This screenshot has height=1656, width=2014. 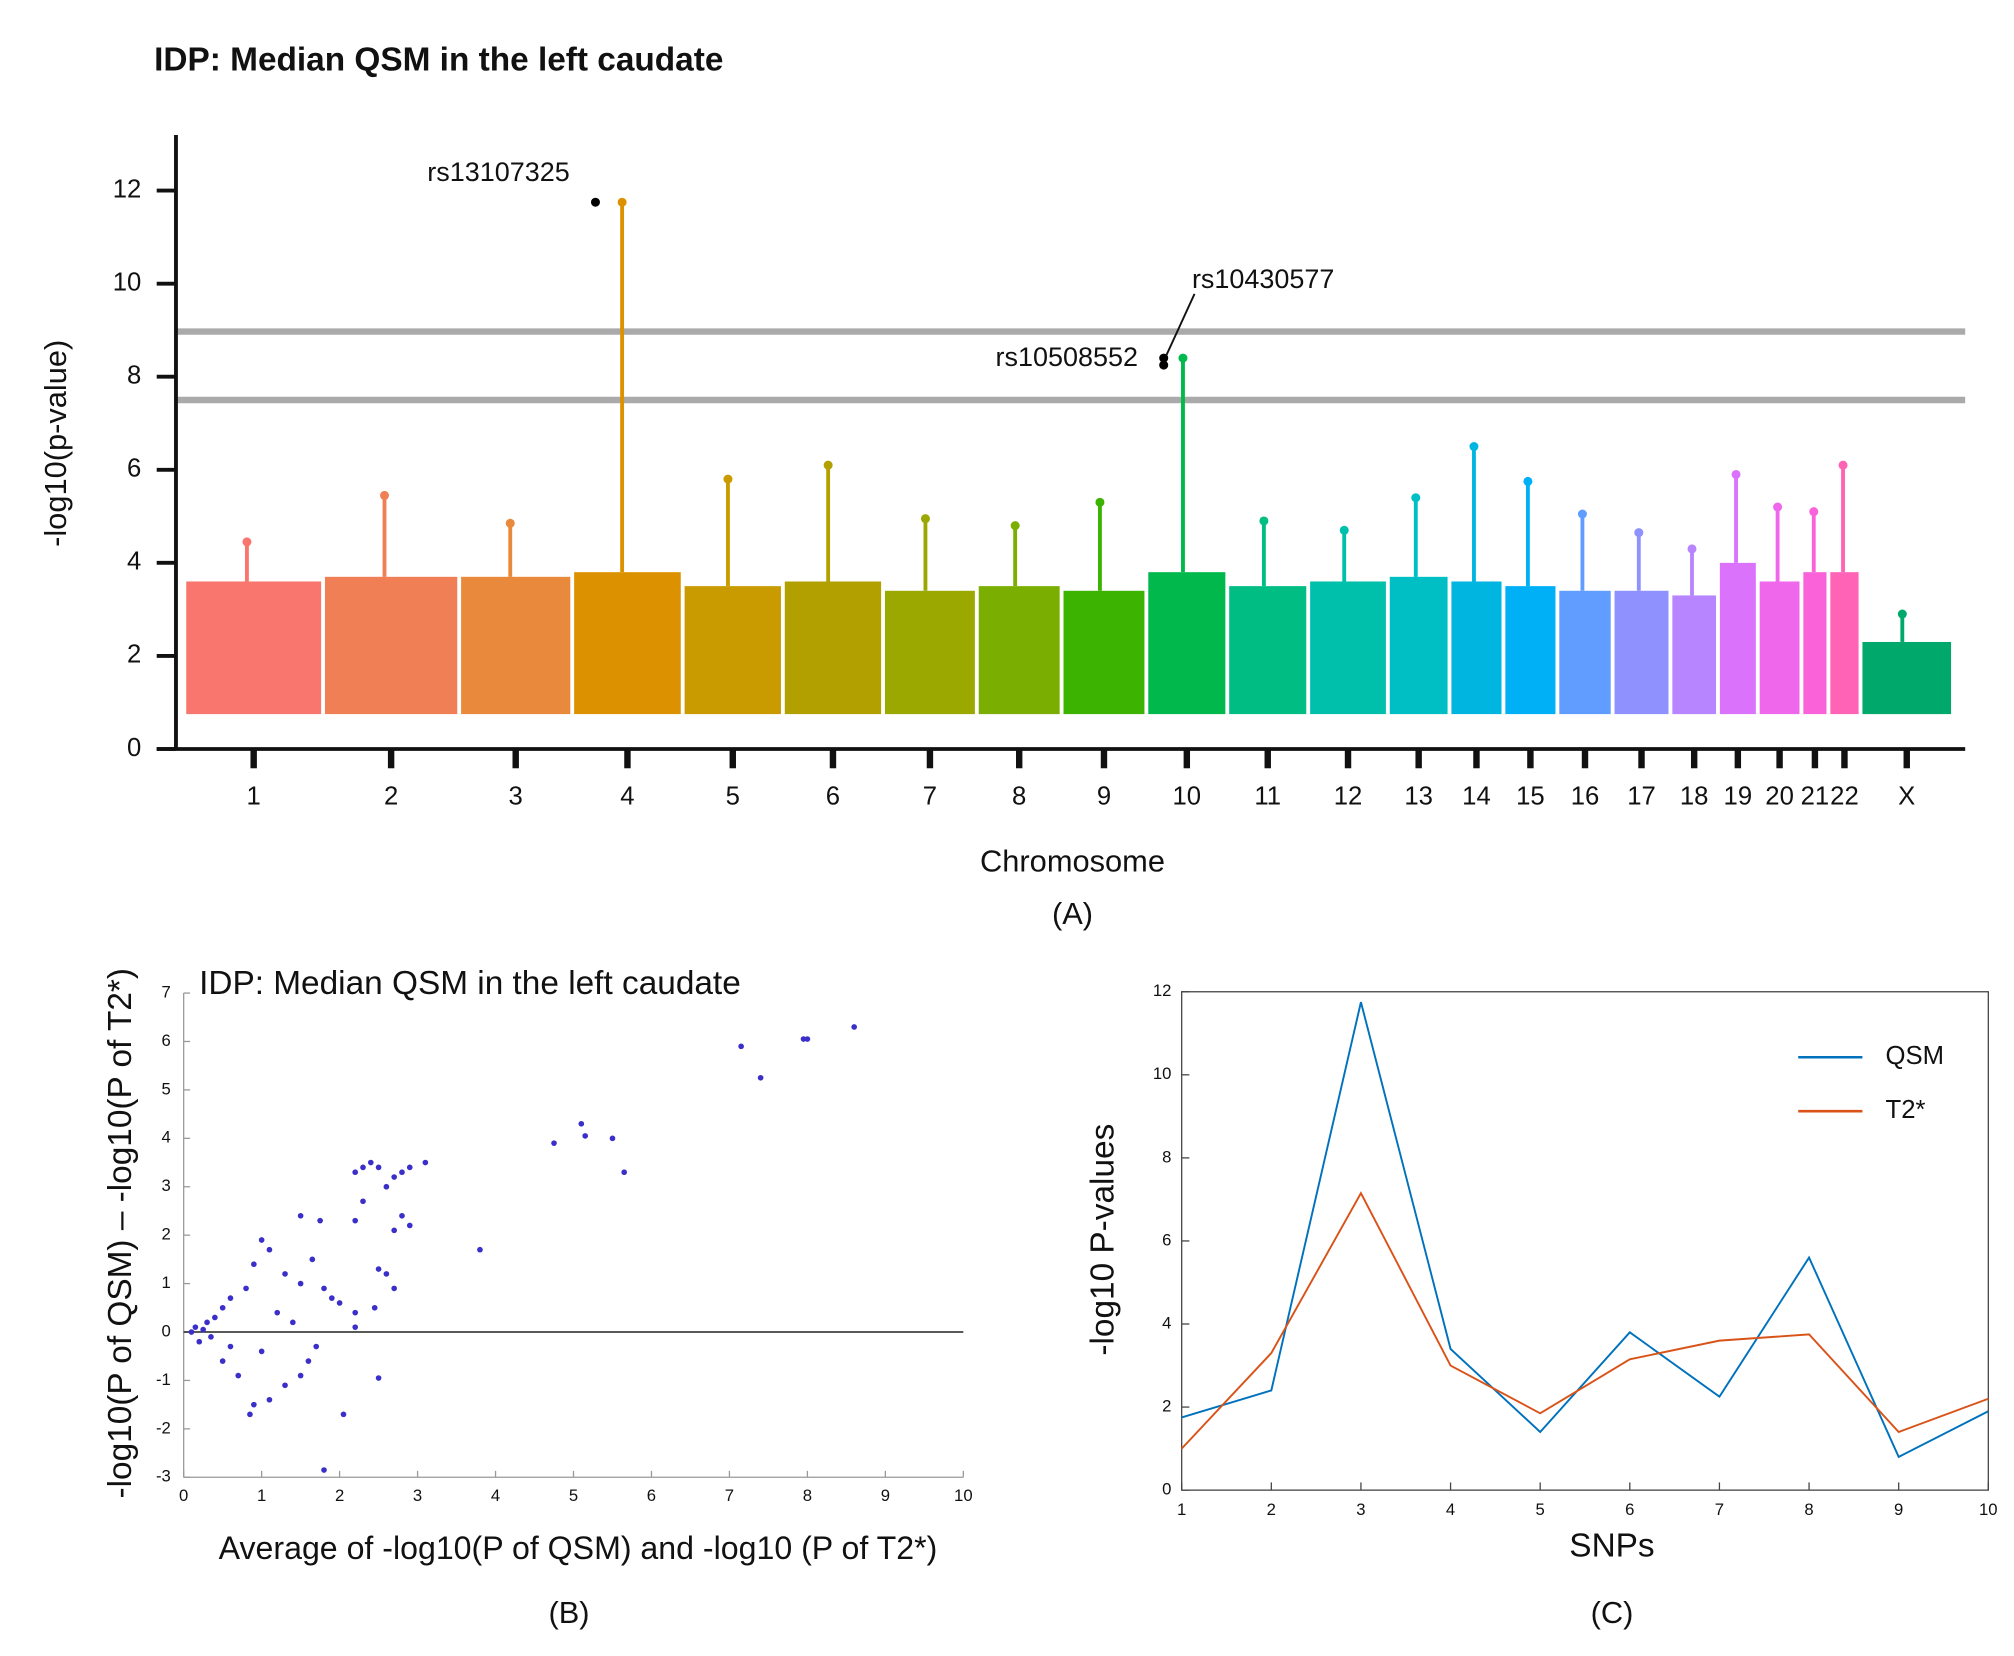 What do you see at coordinates (134, 375) in the screenshot?
I see `y-tick-label: 8` at bounding box center [134, 375].